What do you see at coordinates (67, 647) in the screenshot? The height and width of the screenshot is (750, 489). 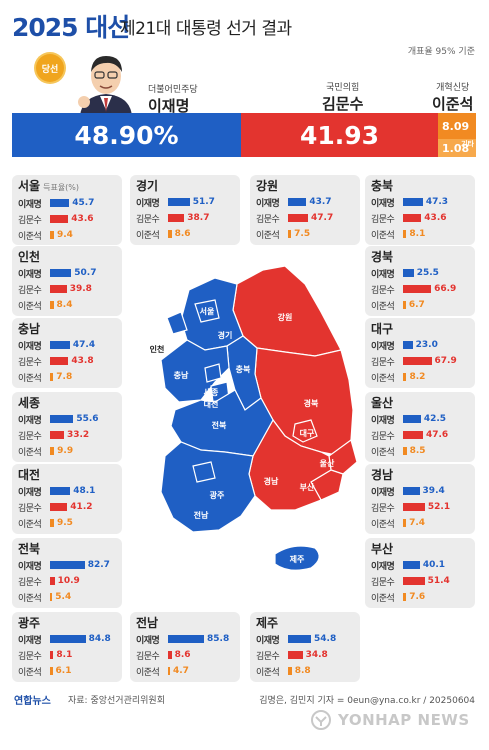 I see `region-card: 광주 이재명 84.8 김문수 8.1 이준석 6.1` at bounding box center [67, 647].